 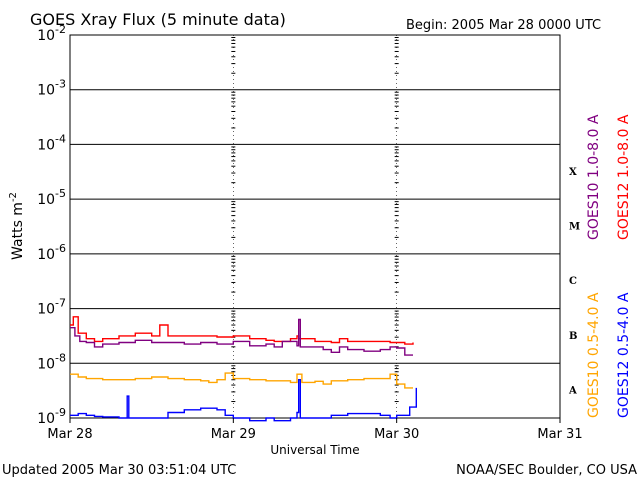 What do you see at coordinates (69, 434) in the screenshot?
I see `x-tick-label: Mar 28` at bounding box center [69, 434].